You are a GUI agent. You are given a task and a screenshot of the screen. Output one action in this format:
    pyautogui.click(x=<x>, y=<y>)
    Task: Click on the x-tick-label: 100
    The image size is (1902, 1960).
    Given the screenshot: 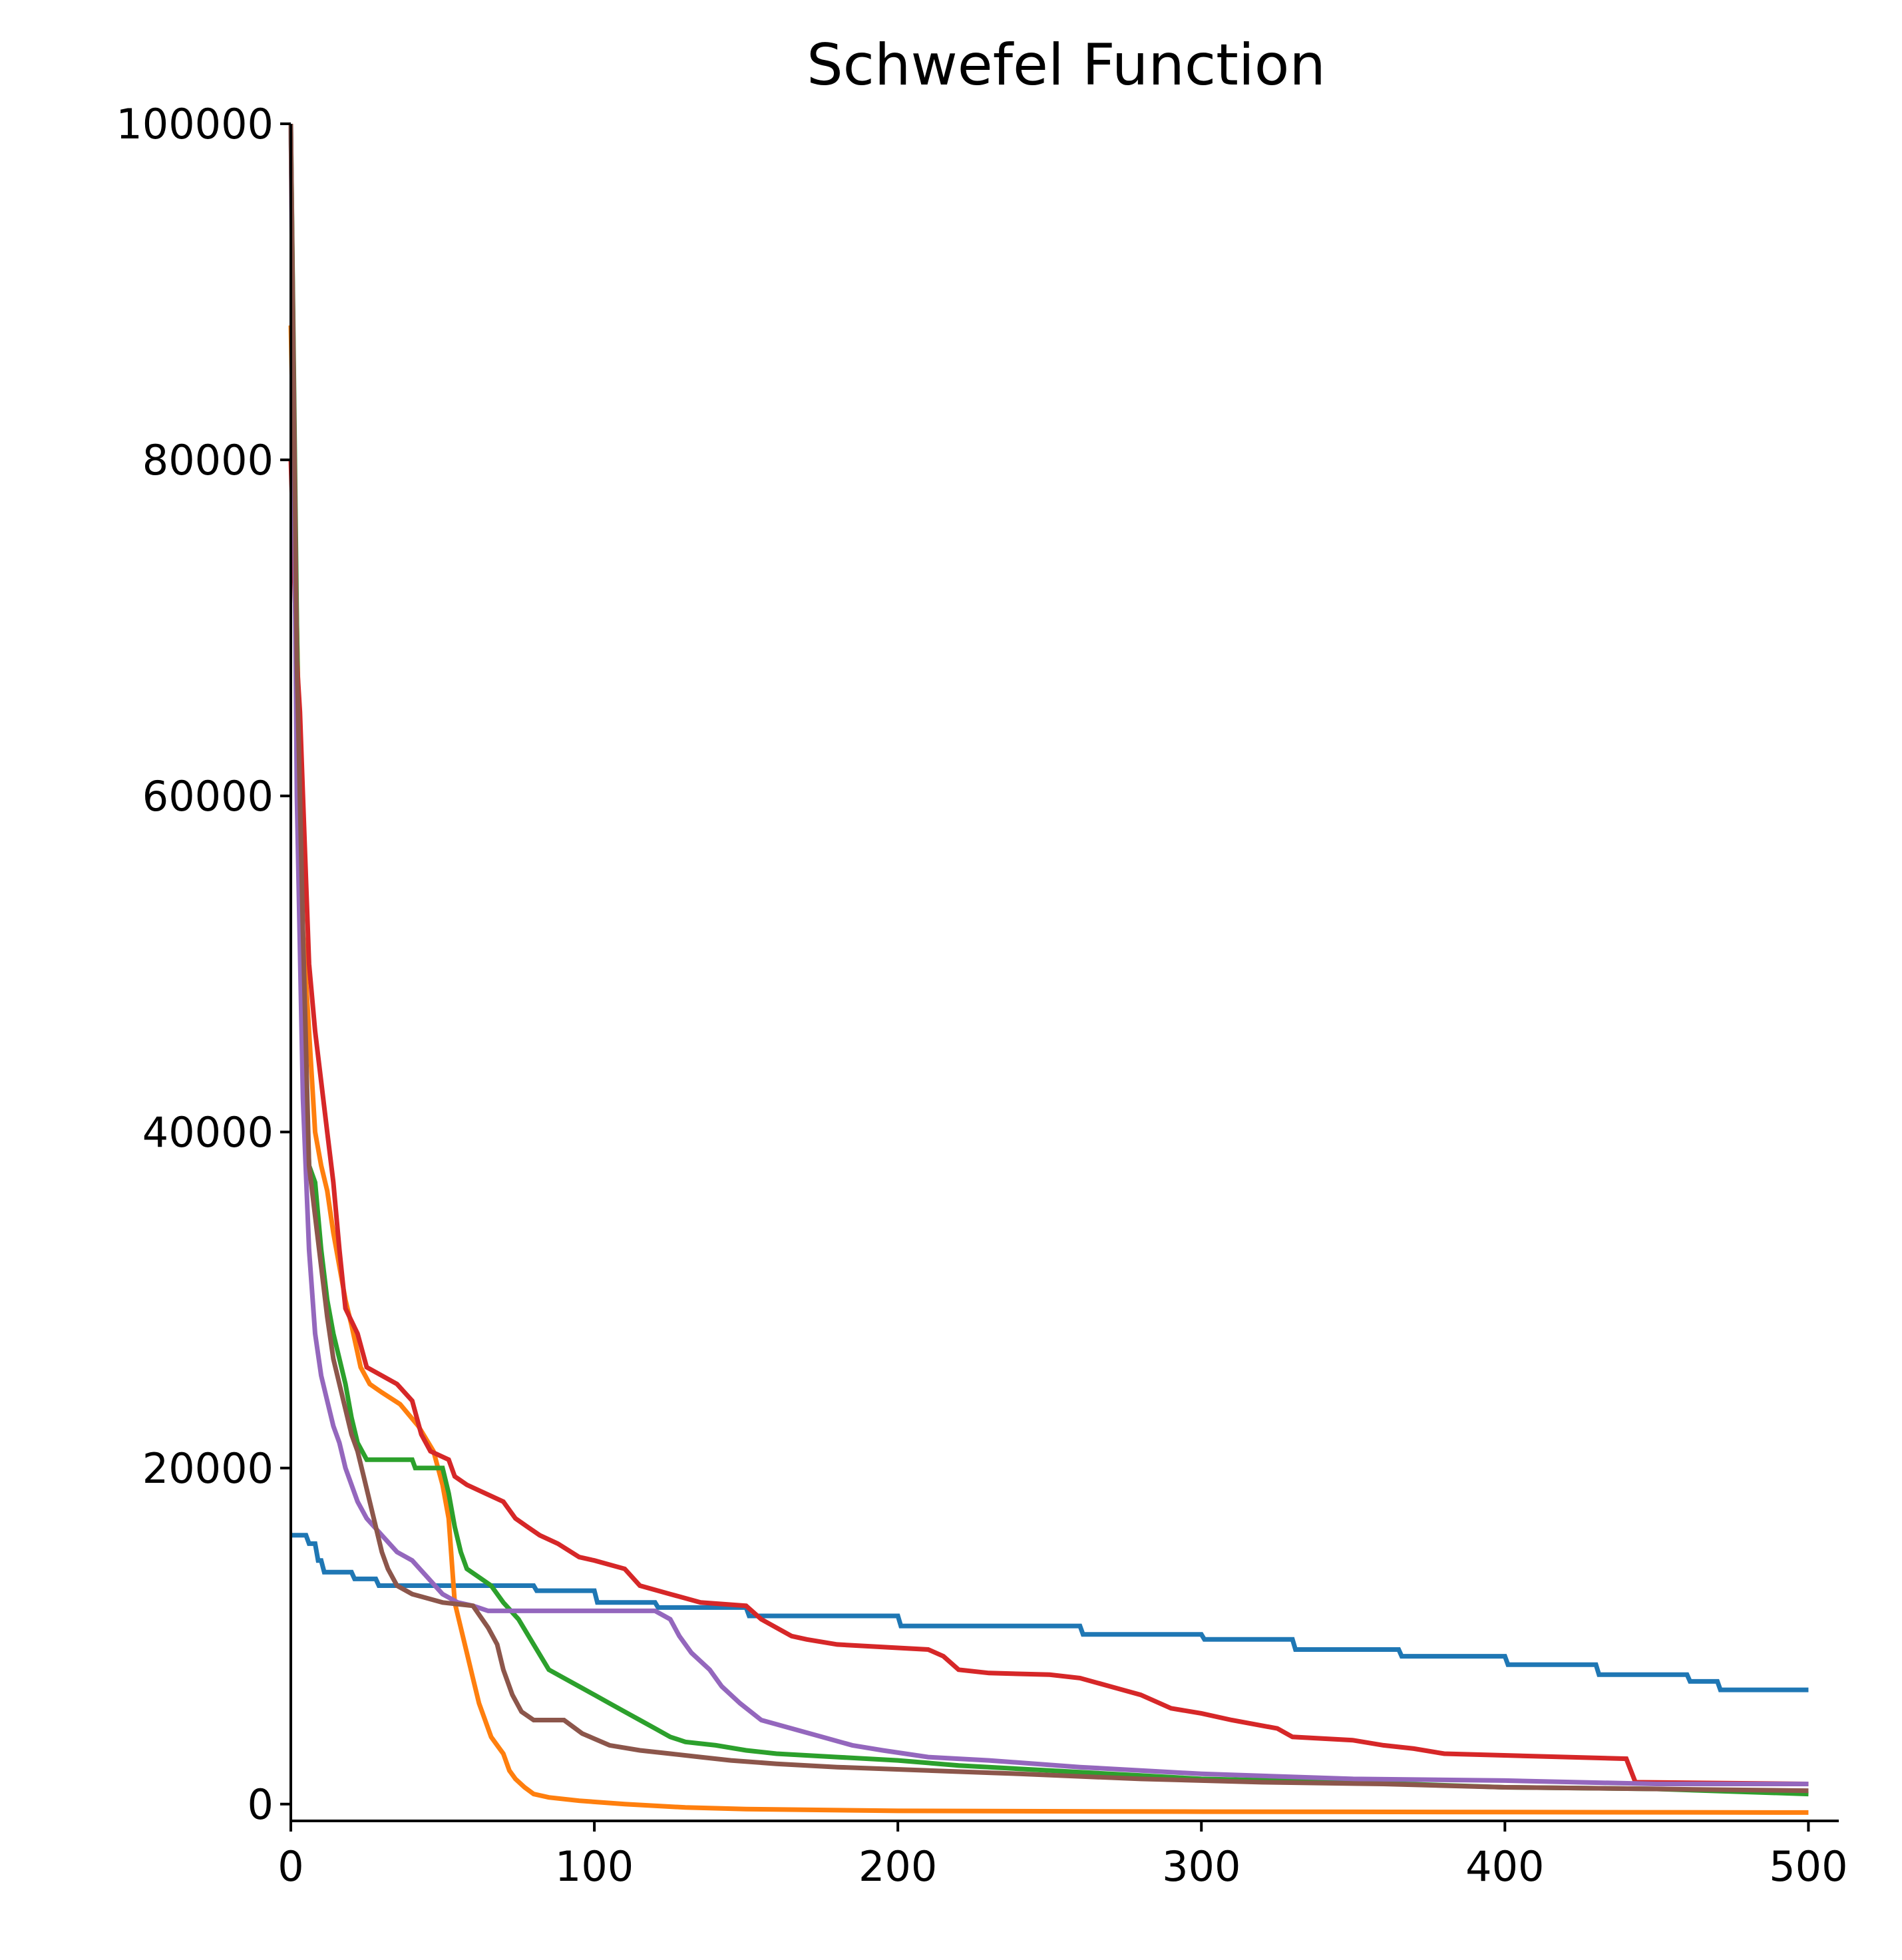 What is the action you would take?
    pyautogui.click(x=594, y=1866)
    